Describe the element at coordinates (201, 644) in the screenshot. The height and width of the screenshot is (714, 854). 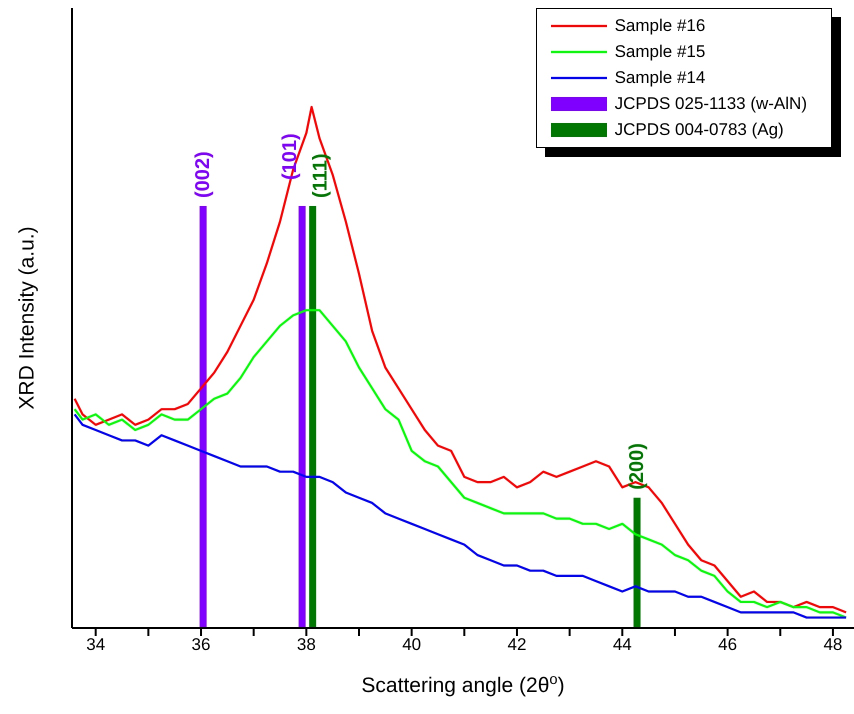
I see `x-tick-label: 36` at that location.